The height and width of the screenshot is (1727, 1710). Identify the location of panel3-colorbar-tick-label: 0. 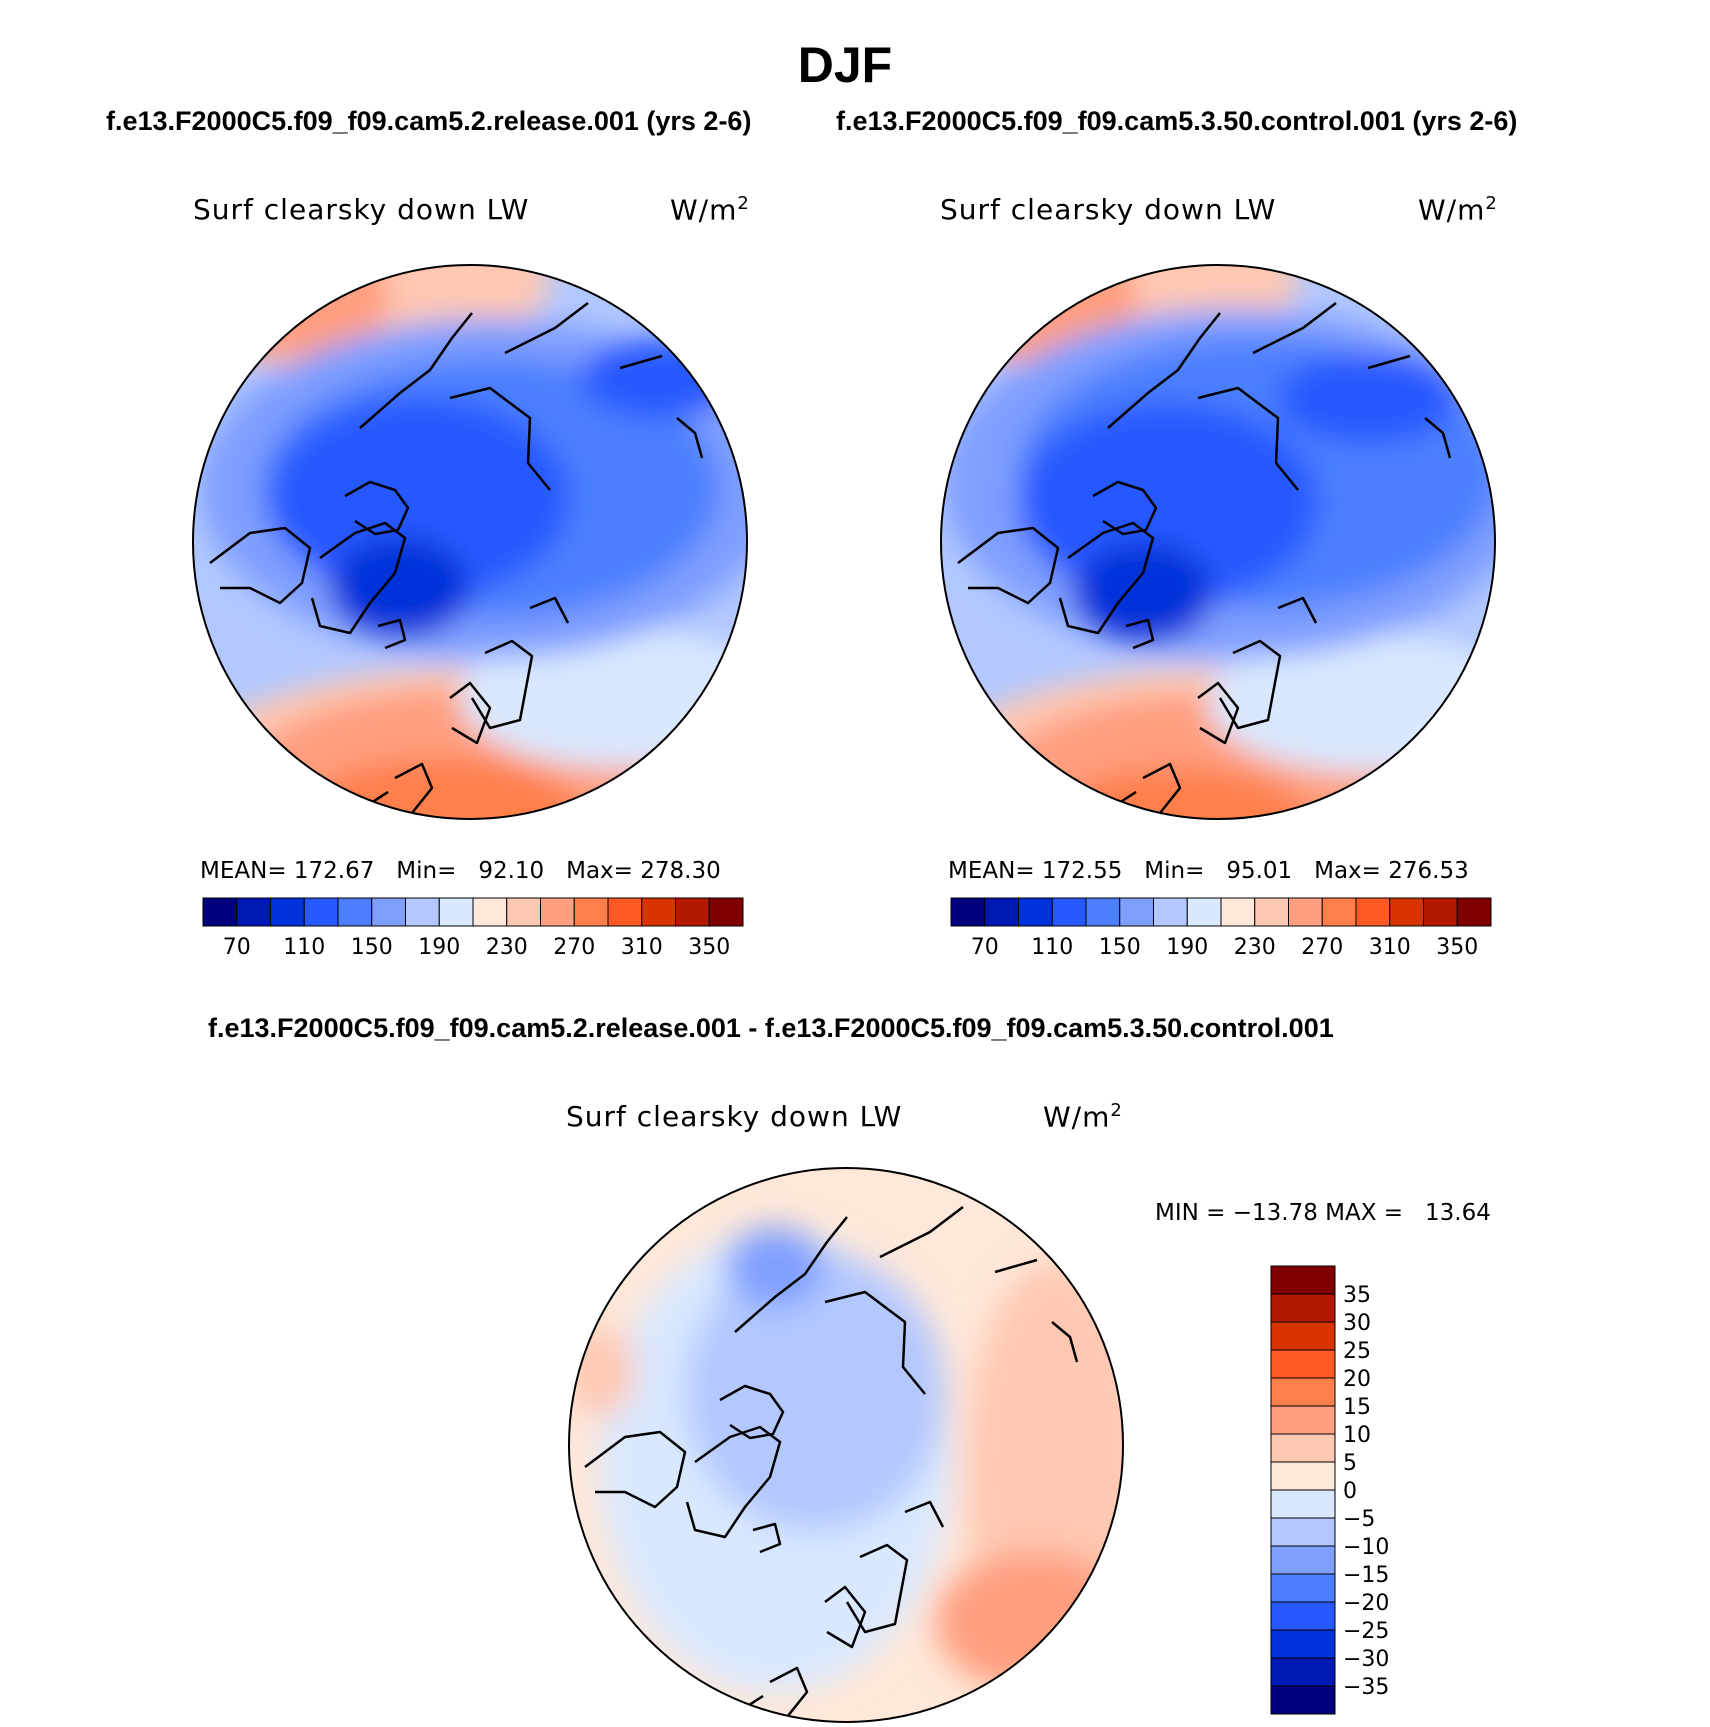
(1350, 1491).